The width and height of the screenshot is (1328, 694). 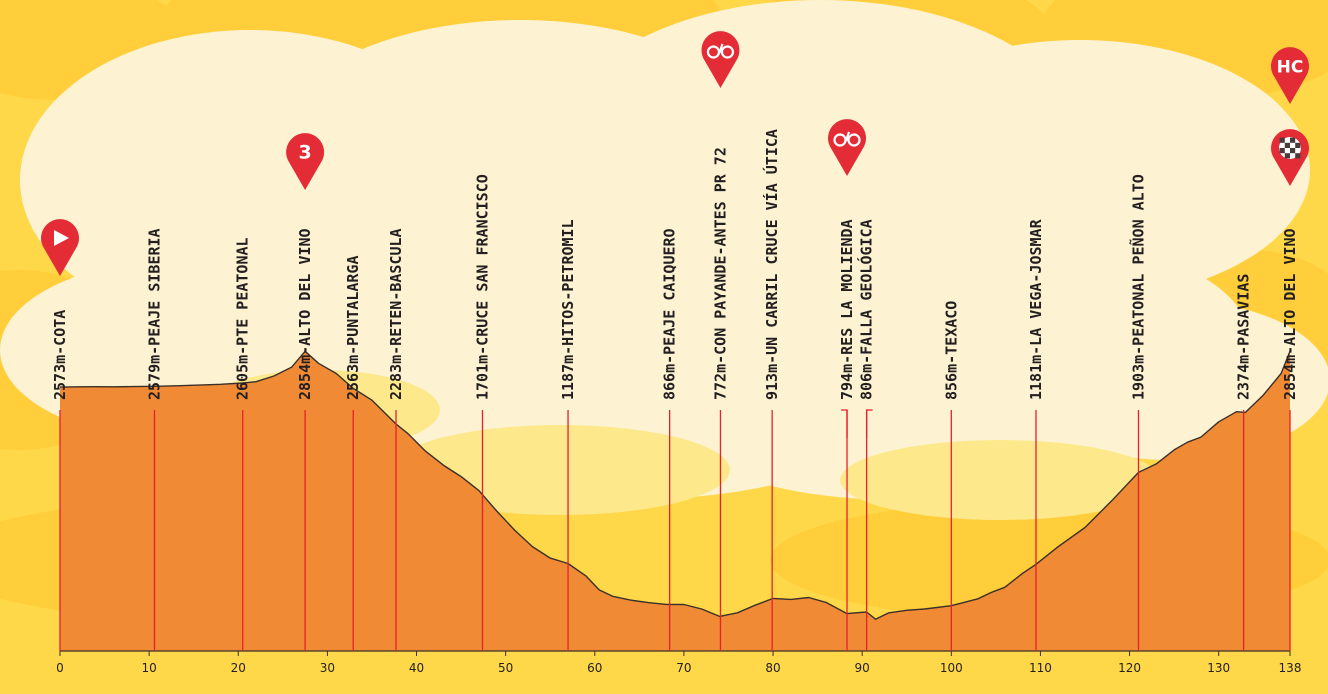 What do you see at coordinates (1290, 668) in the screenshot?
I see `x-tick-label: 138` at bounding box center [1290, 668].